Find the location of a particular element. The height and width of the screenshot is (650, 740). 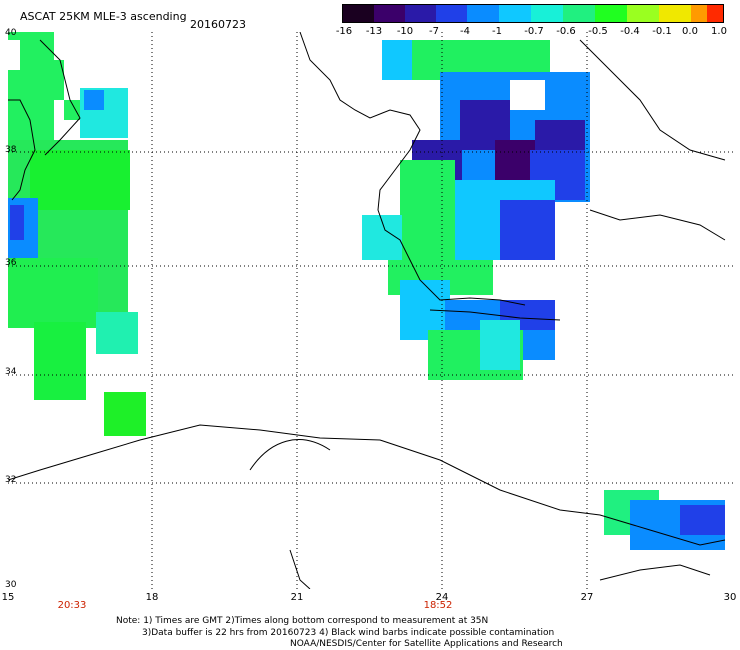

cbar-label-1: -13 is located at coordinates (374, 31).